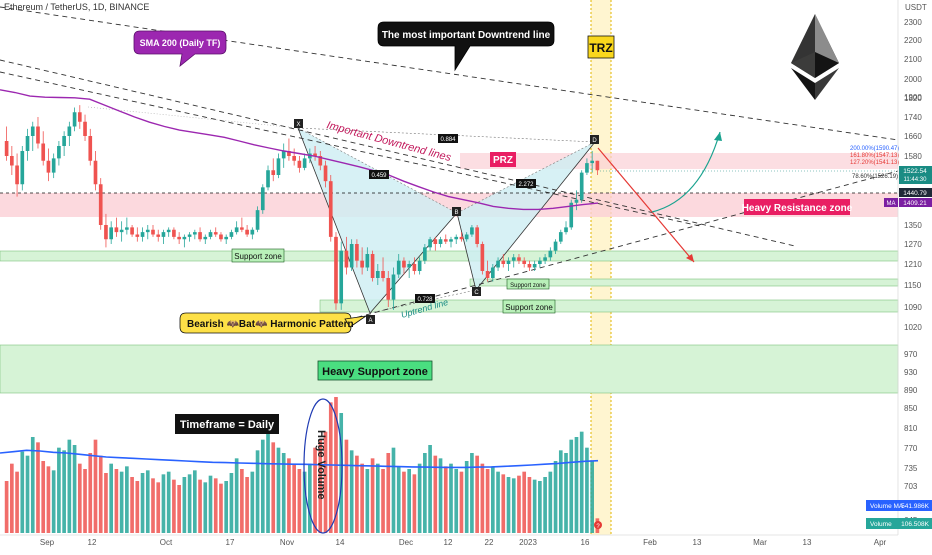 This screenshot has height=555, width=932. Describe the element at coordinates (448, 542) in the screenshot. I see `x-tick-label: 12` at that location.